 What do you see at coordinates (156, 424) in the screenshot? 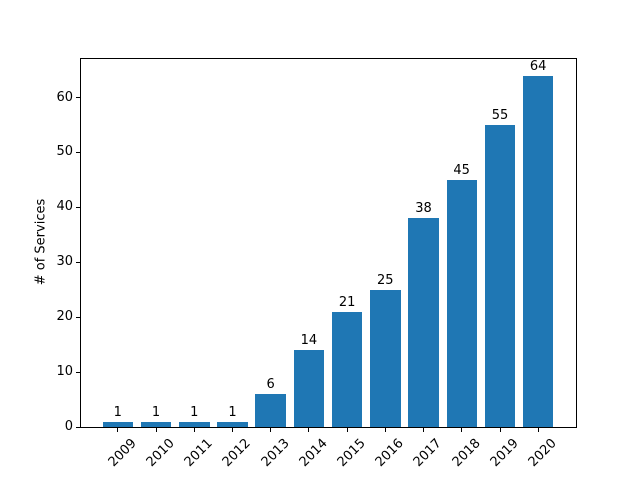
I see `bar-2010` at bounding box center [156, 424].